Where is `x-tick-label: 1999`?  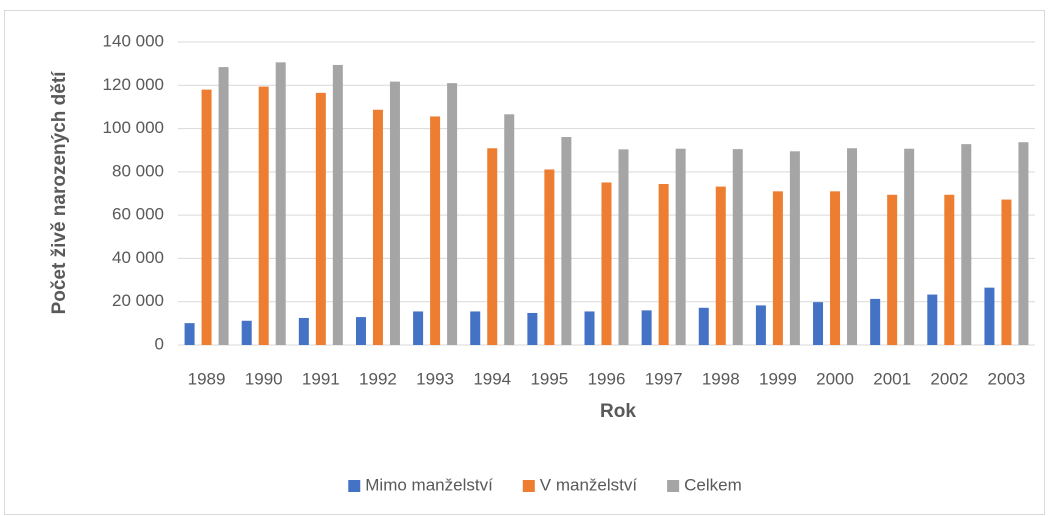 x-tick-label: 1999 is located at coordinates (778, 378).